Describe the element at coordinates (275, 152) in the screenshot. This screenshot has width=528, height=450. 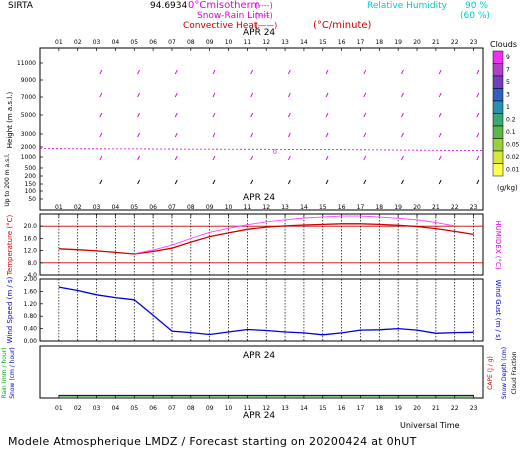
I see `isotherm-marker: 0` at that location.